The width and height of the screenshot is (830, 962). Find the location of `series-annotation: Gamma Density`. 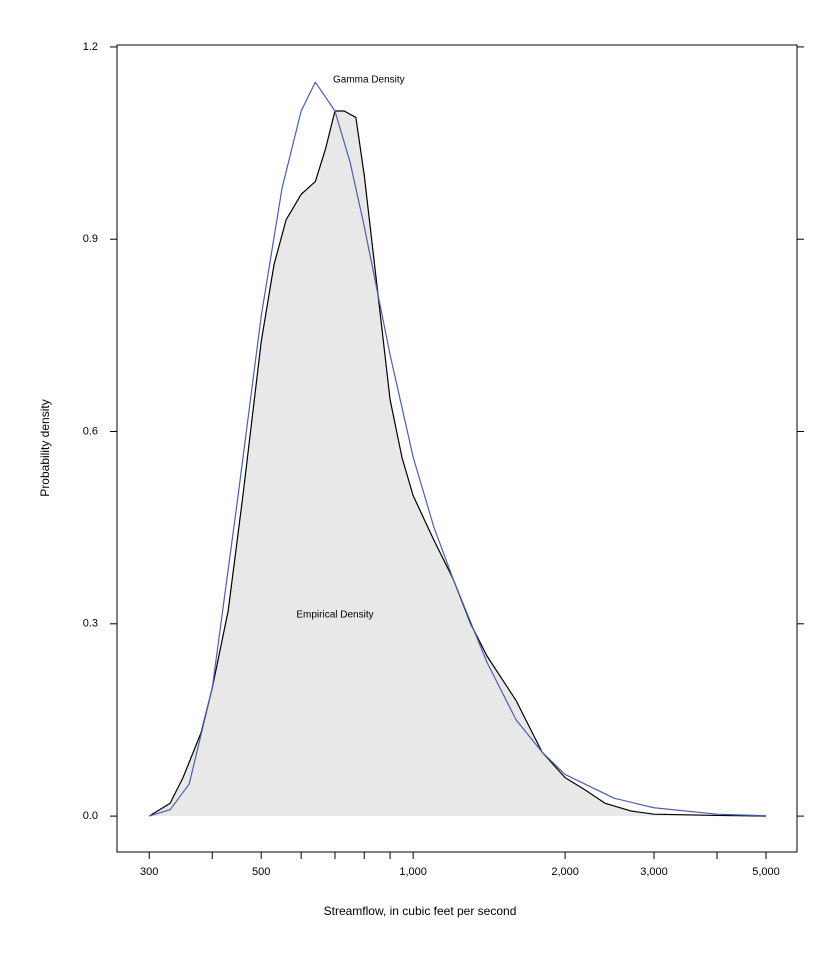

series-annotation: Gamma Density is located at coordinates (369, 80).